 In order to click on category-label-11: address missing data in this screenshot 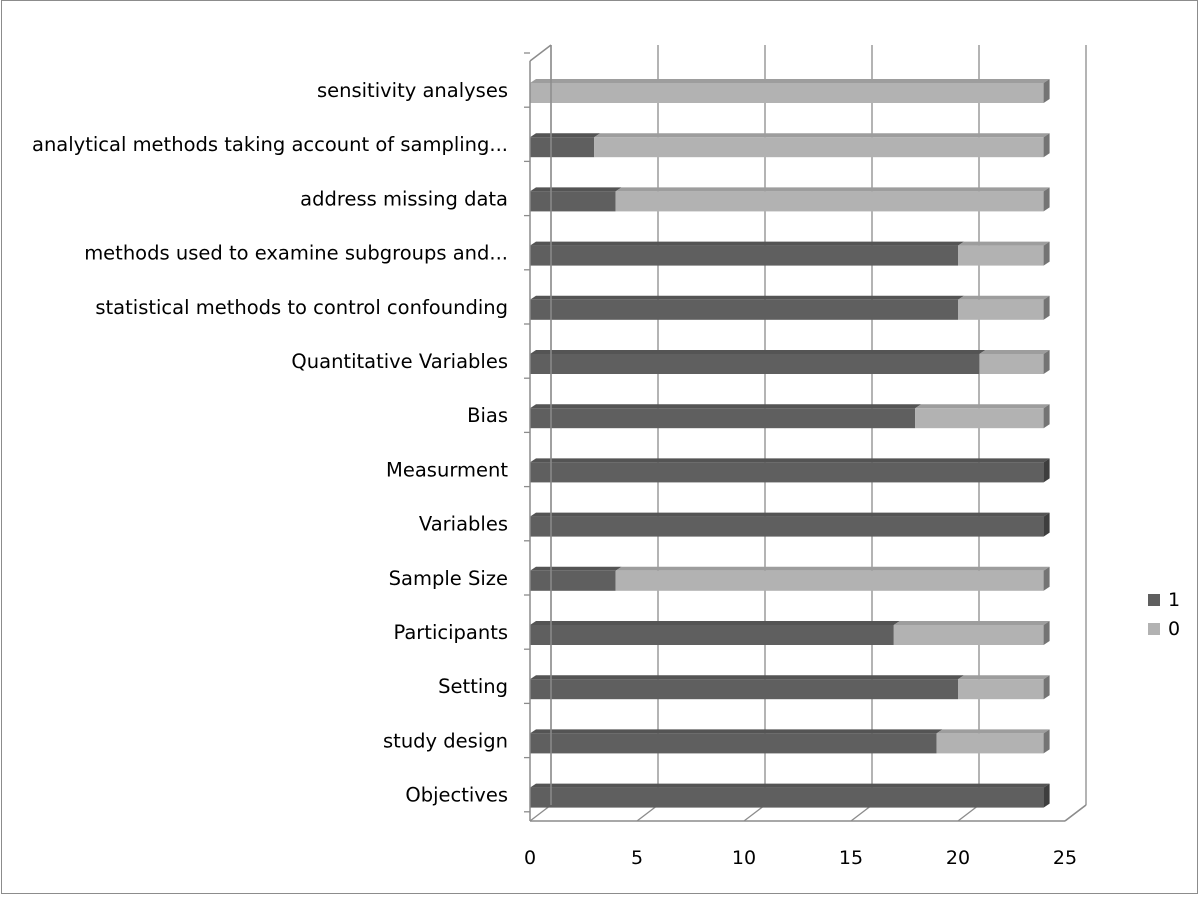, I will do `click(404, 198)`.